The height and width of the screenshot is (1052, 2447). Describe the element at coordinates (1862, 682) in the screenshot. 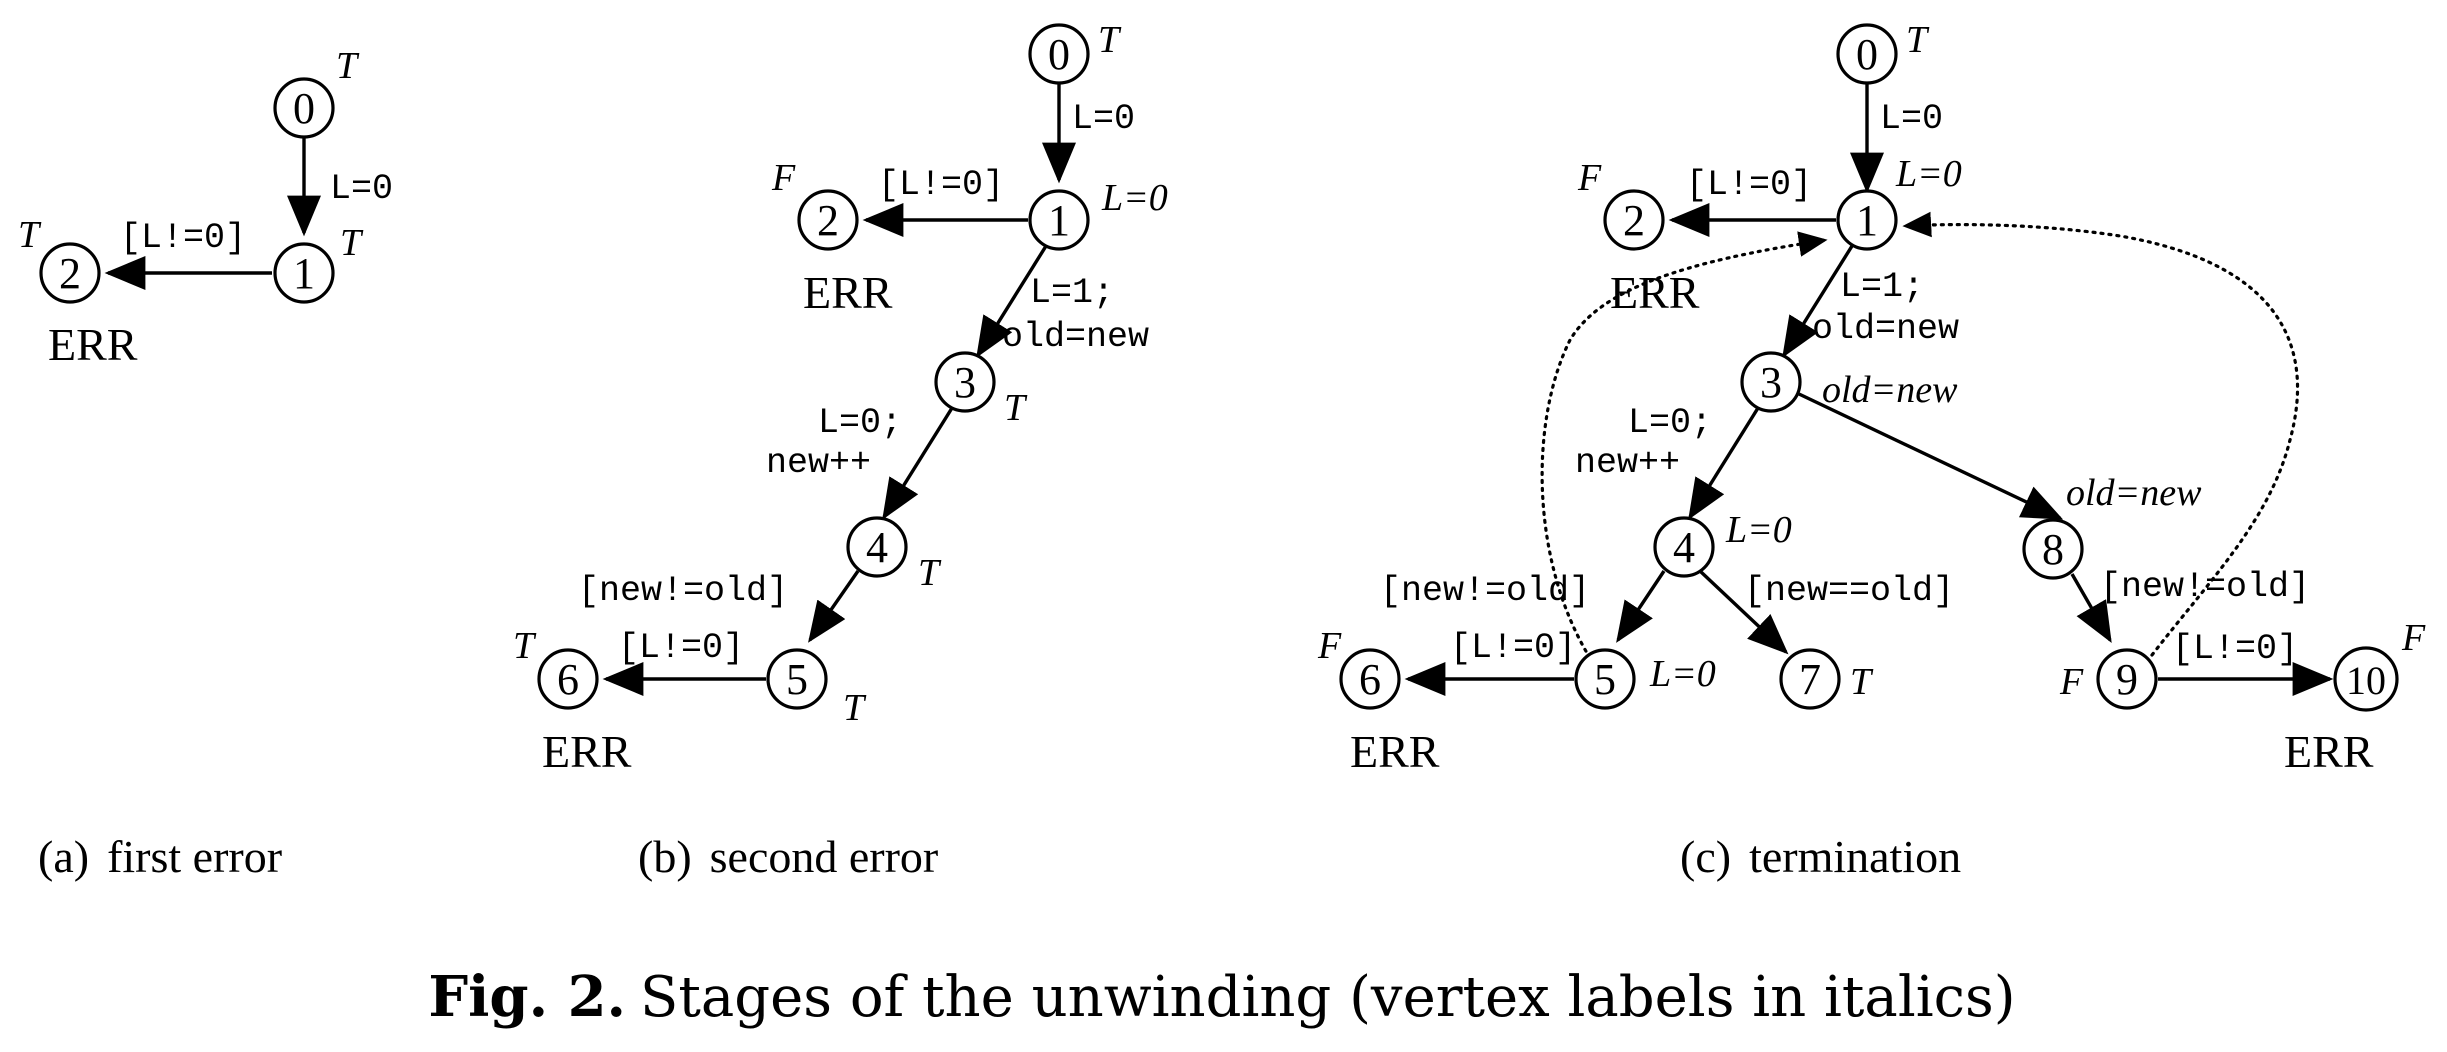

I see `vertex-label-c-7: T` at that location.